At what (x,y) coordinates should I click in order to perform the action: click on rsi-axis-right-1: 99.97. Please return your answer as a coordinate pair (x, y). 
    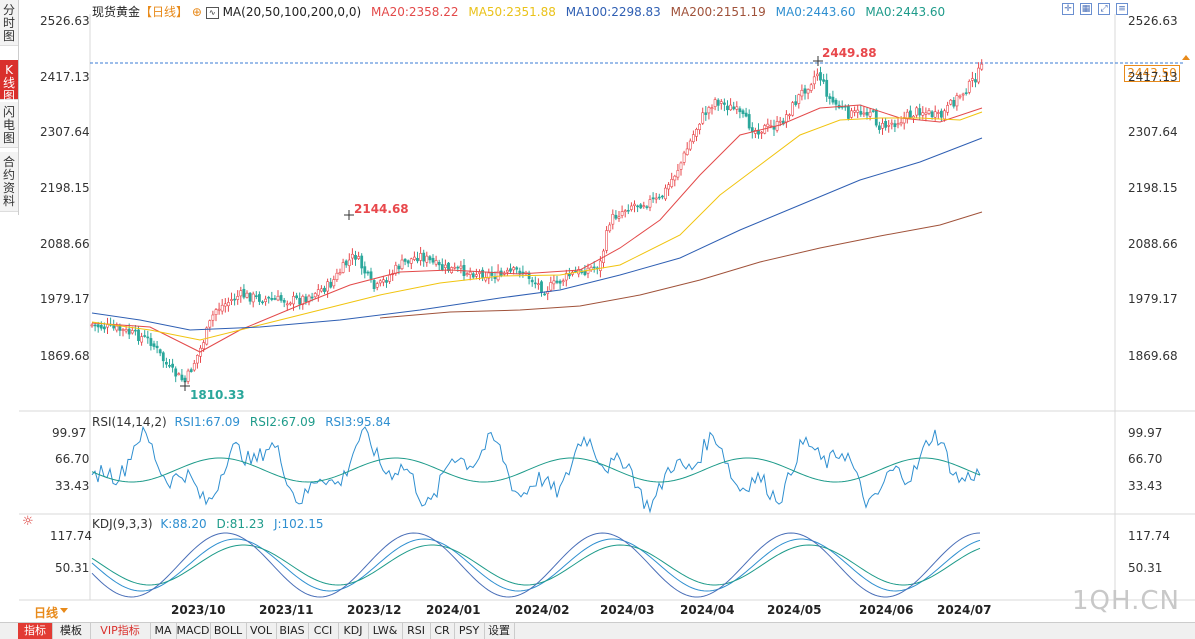
    Looking at the image, I should click on (1145, 433).